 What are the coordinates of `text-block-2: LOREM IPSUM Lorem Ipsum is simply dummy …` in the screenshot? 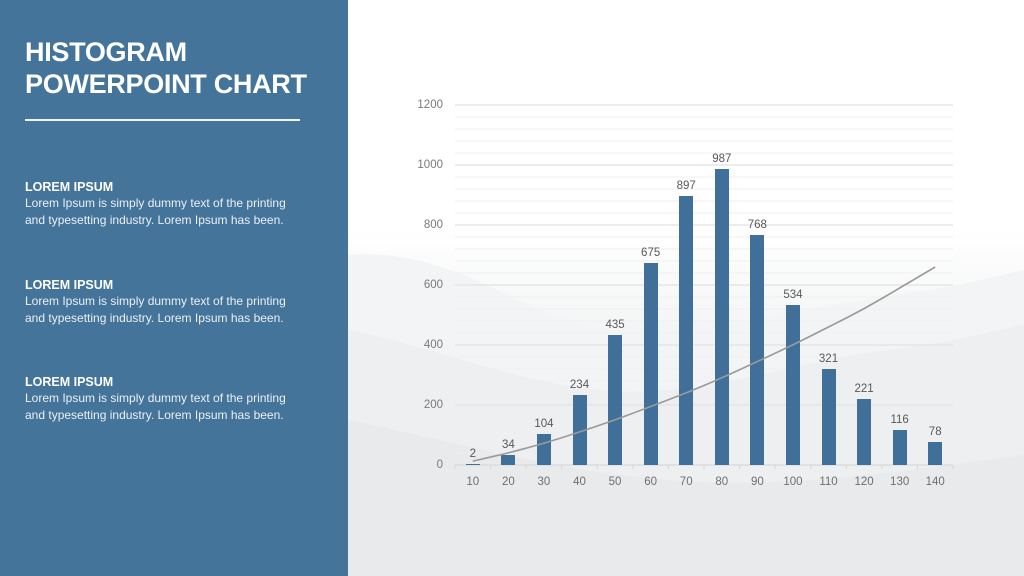 It's located at (175, 302).